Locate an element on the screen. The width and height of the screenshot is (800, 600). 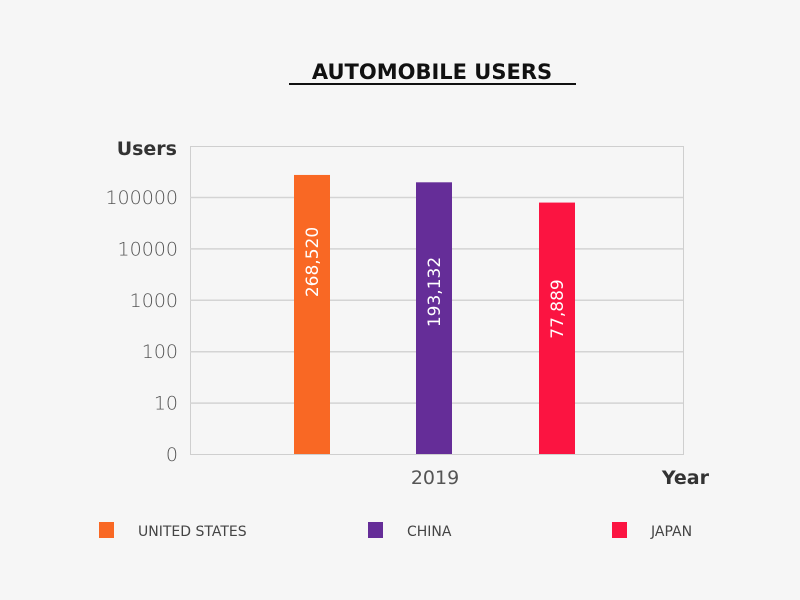
y-tick-label: 100000 is located at coordinates (141, 198).